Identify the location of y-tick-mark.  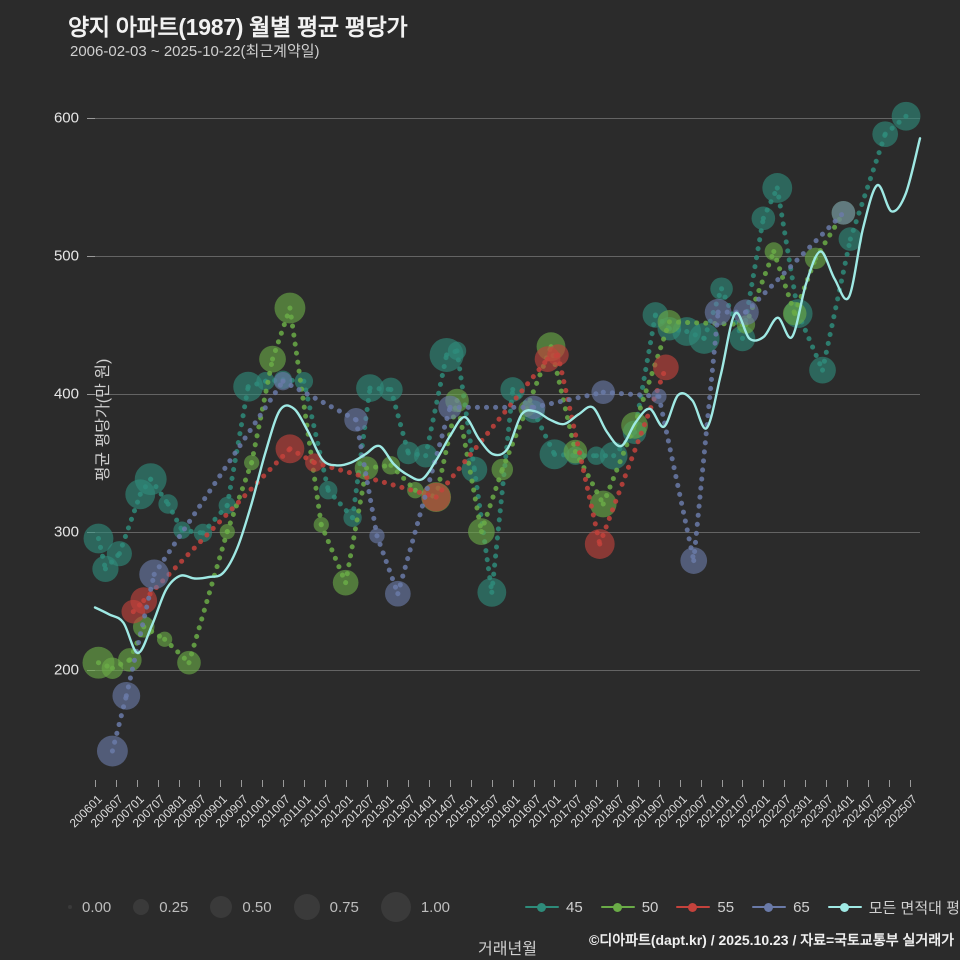
(91, 394).